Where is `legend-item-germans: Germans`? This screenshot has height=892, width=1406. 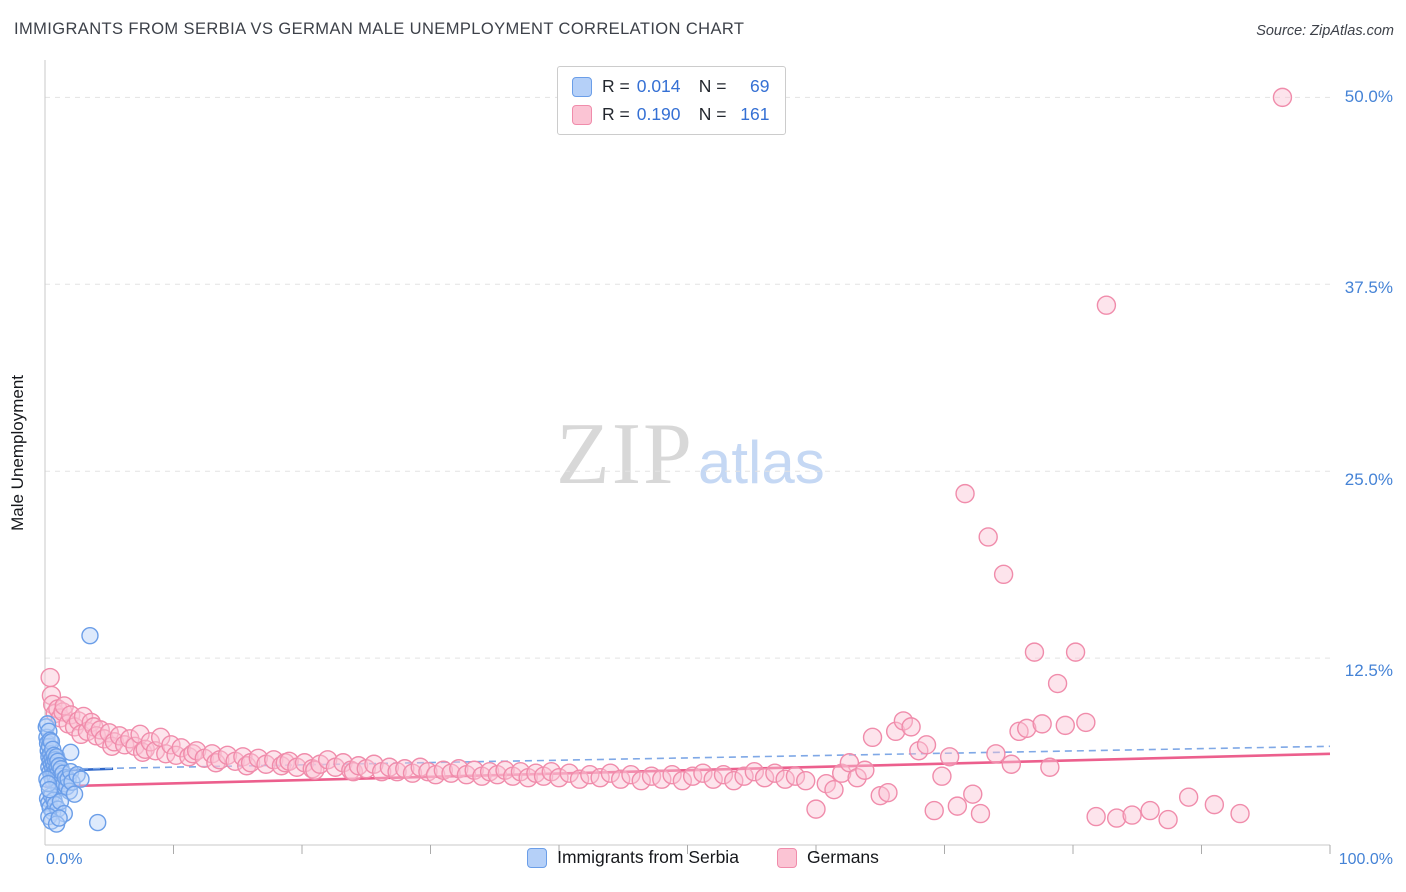 legend-item-germans: Germans is located at coordinates (827, 857).